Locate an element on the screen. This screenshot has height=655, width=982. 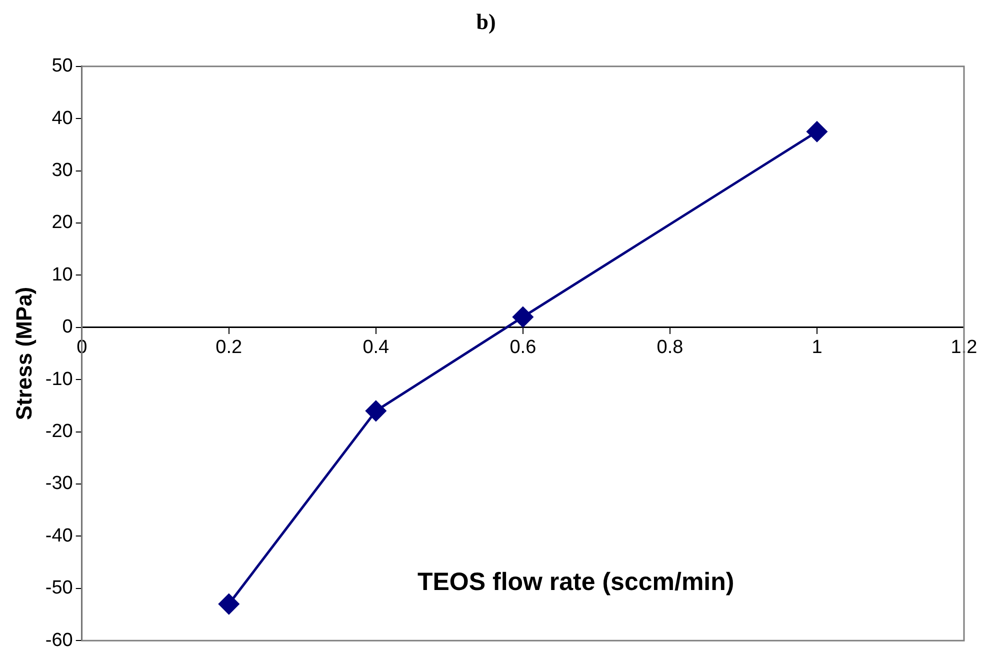
y-tick-label: -60 is located at coordinates (59, 640).